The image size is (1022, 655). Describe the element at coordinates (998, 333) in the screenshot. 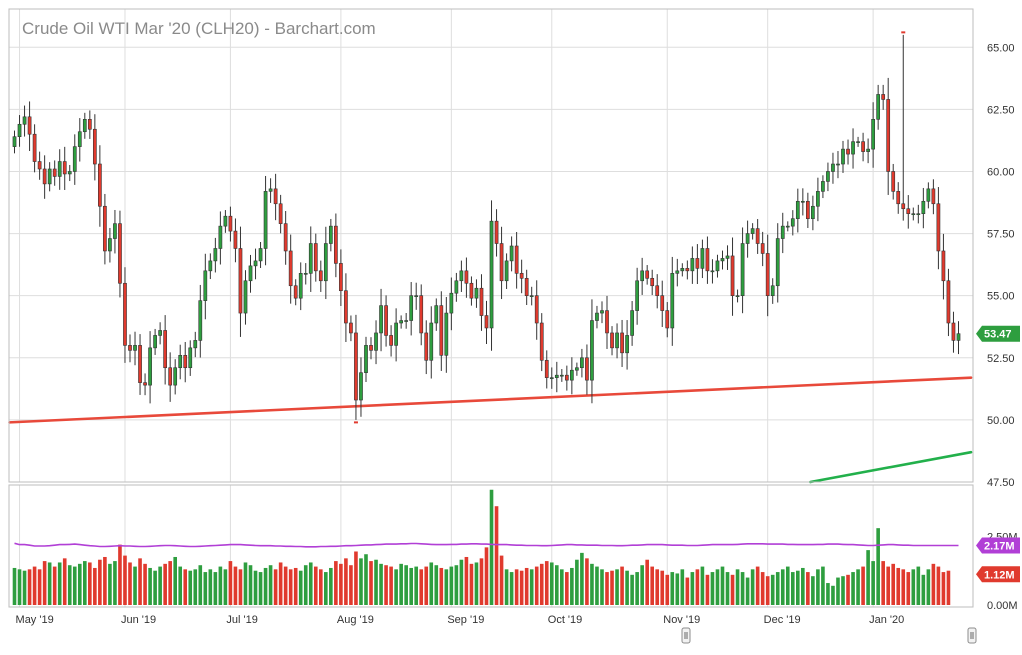

I see `last-price-badge: 53.47` at that location.